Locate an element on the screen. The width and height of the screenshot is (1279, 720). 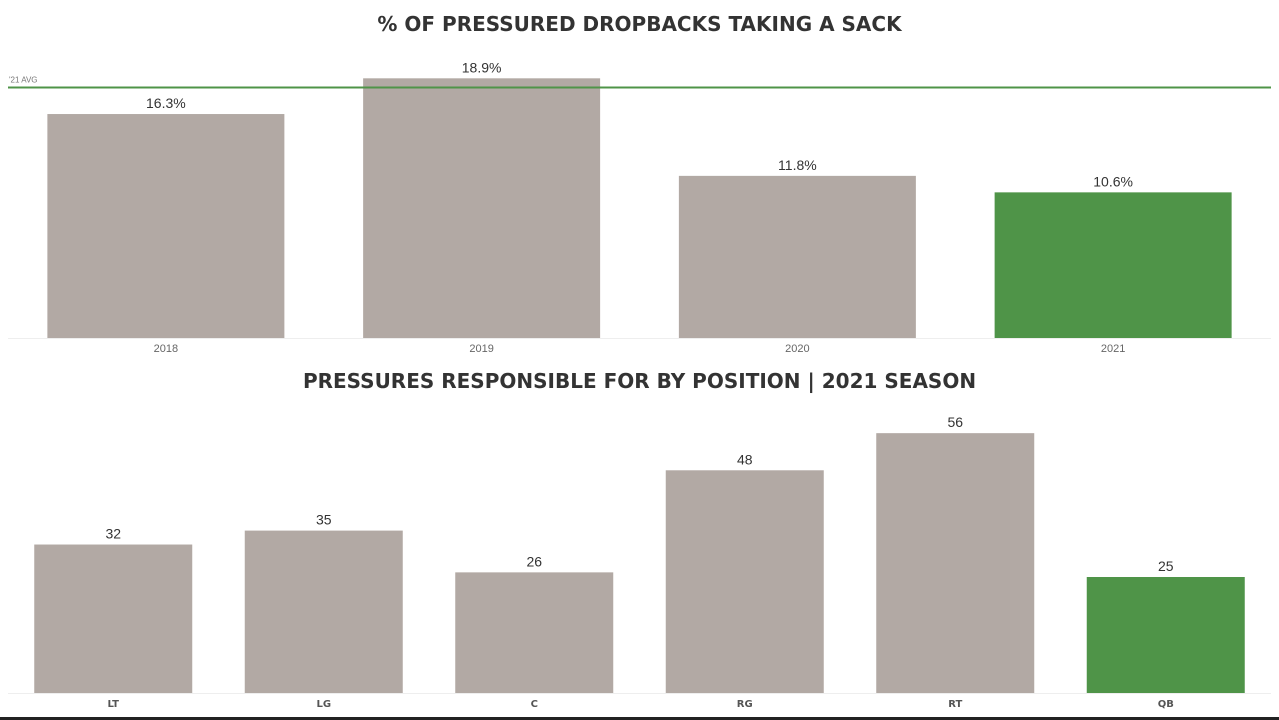
bottom-border is located at coordinates (639, 718).